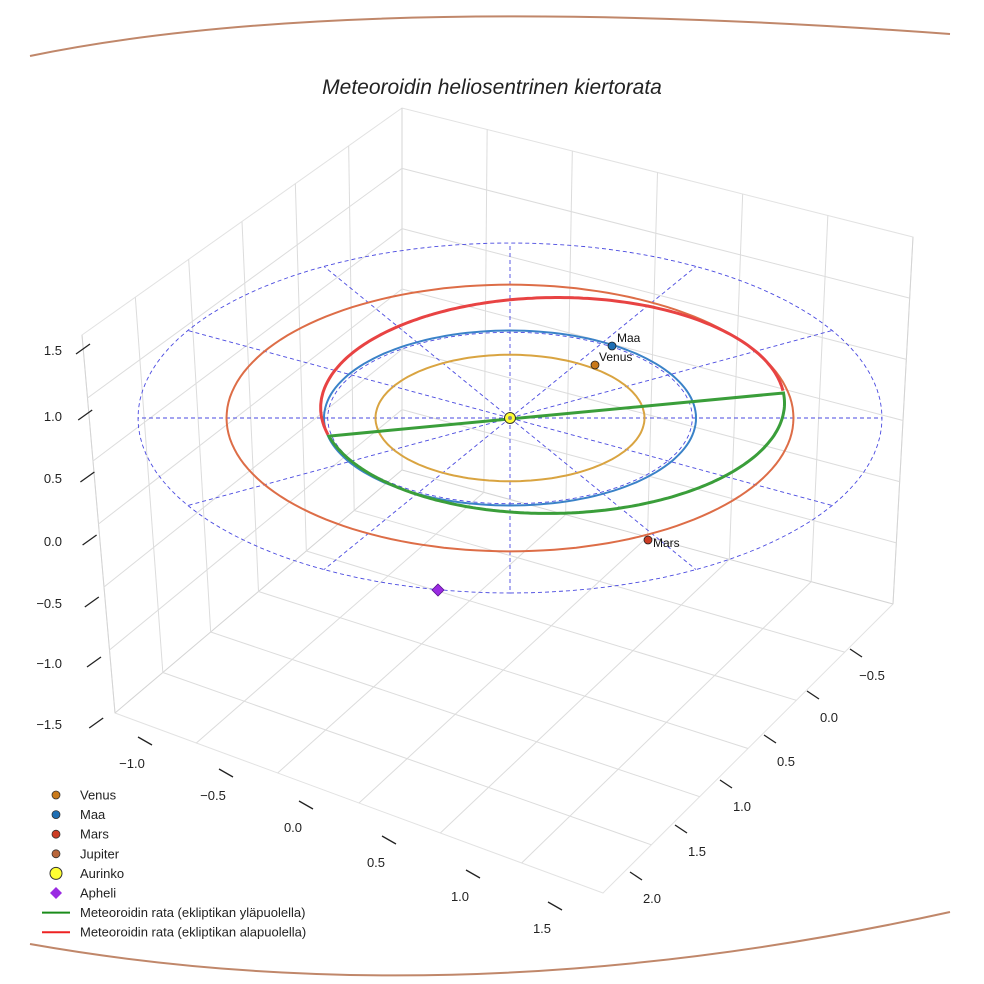 Image resolution: width=984 pixels, height=984 pixels. What do you see at coordinates (648, 540) in the screenshot?
I see `mars-marker` at bounding box center [648, 540].